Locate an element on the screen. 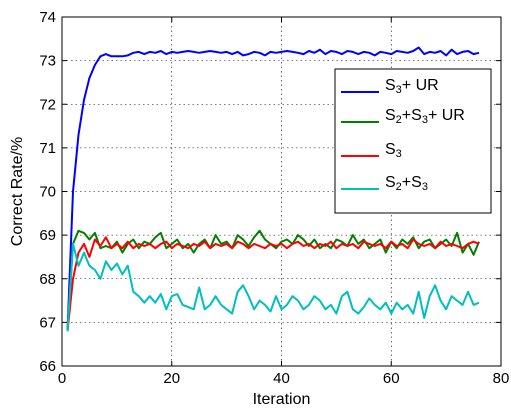 The height and width of the screenshot is (410, 511). legend-entry: S2+S3+ UR is located at coordinates (425, 116).